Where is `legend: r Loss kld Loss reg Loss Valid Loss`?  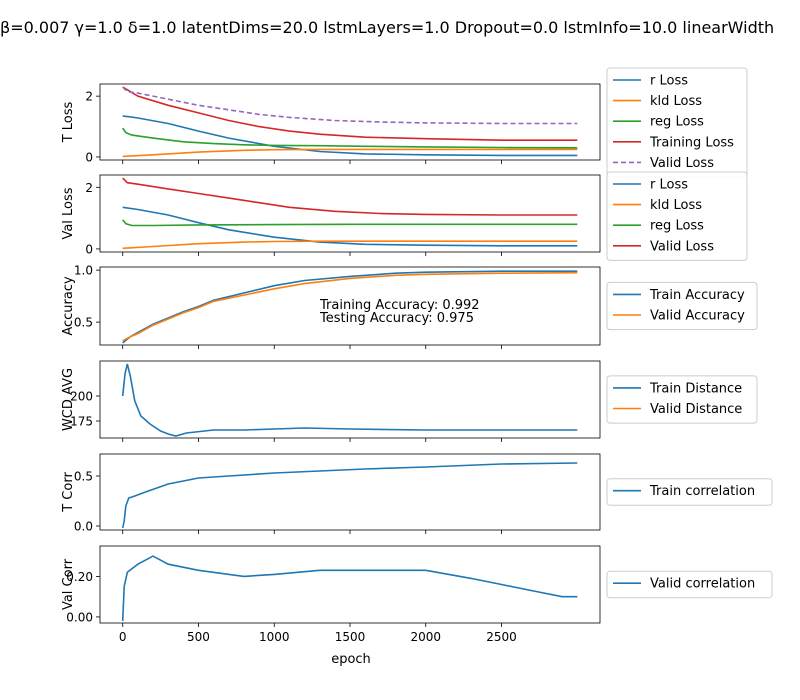 legend: r Loss kld Loss reg Loss Valid Loss is located at coordinates (677, 216).